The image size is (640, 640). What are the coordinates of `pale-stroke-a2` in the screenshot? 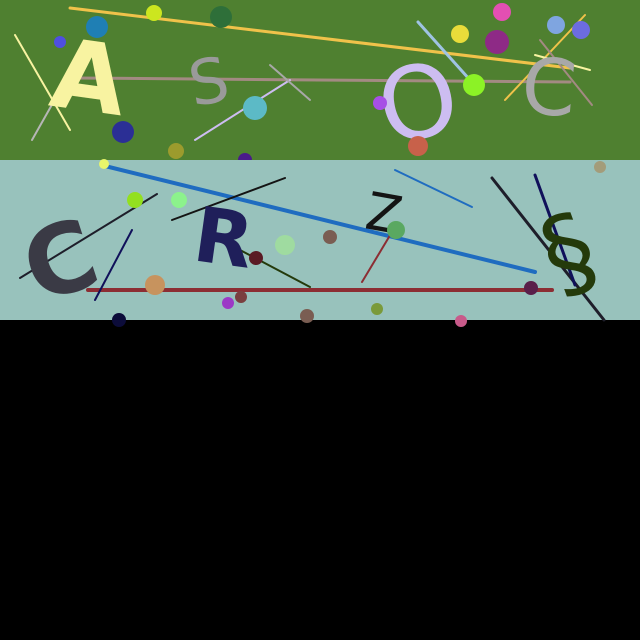 It's located at (56, 97).